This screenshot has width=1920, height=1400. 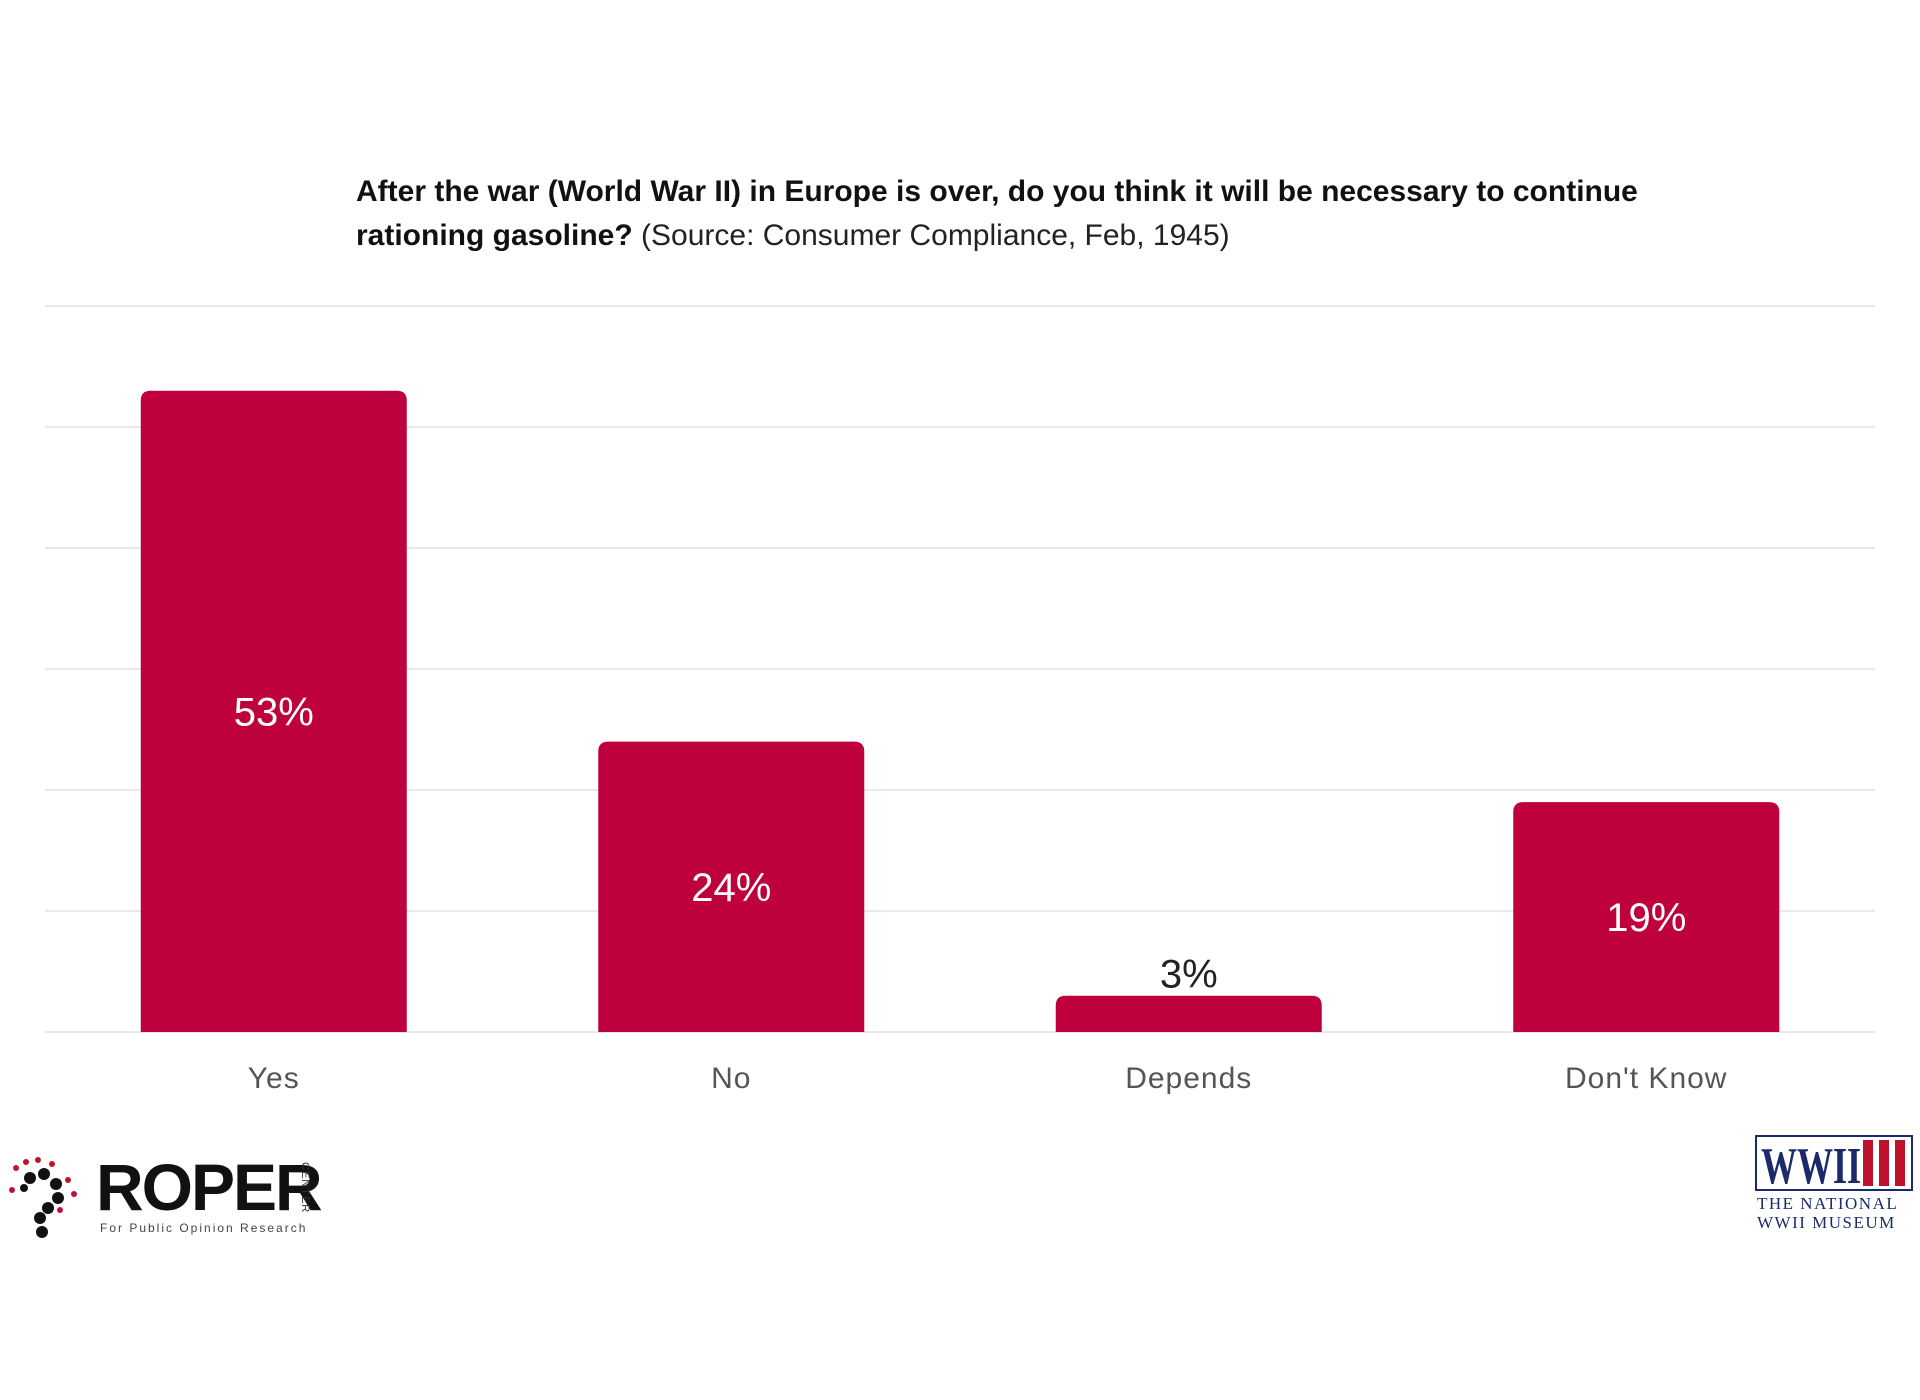 What do you see at coordinates (731, 1078) in the screenshot?
I see `category-label: No` at bounding box center [731, 1078].